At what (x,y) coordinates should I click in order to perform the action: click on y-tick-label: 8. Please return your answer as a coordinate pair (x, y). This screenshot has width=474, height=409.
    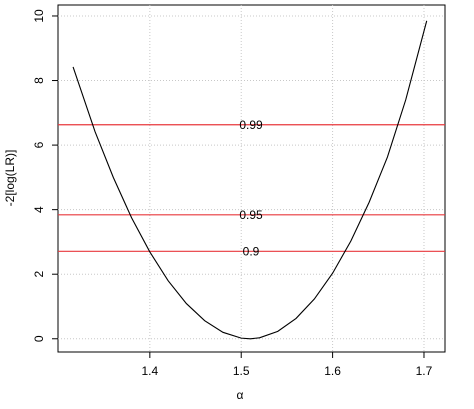
    Looking at the image, I should click on (39, 80).